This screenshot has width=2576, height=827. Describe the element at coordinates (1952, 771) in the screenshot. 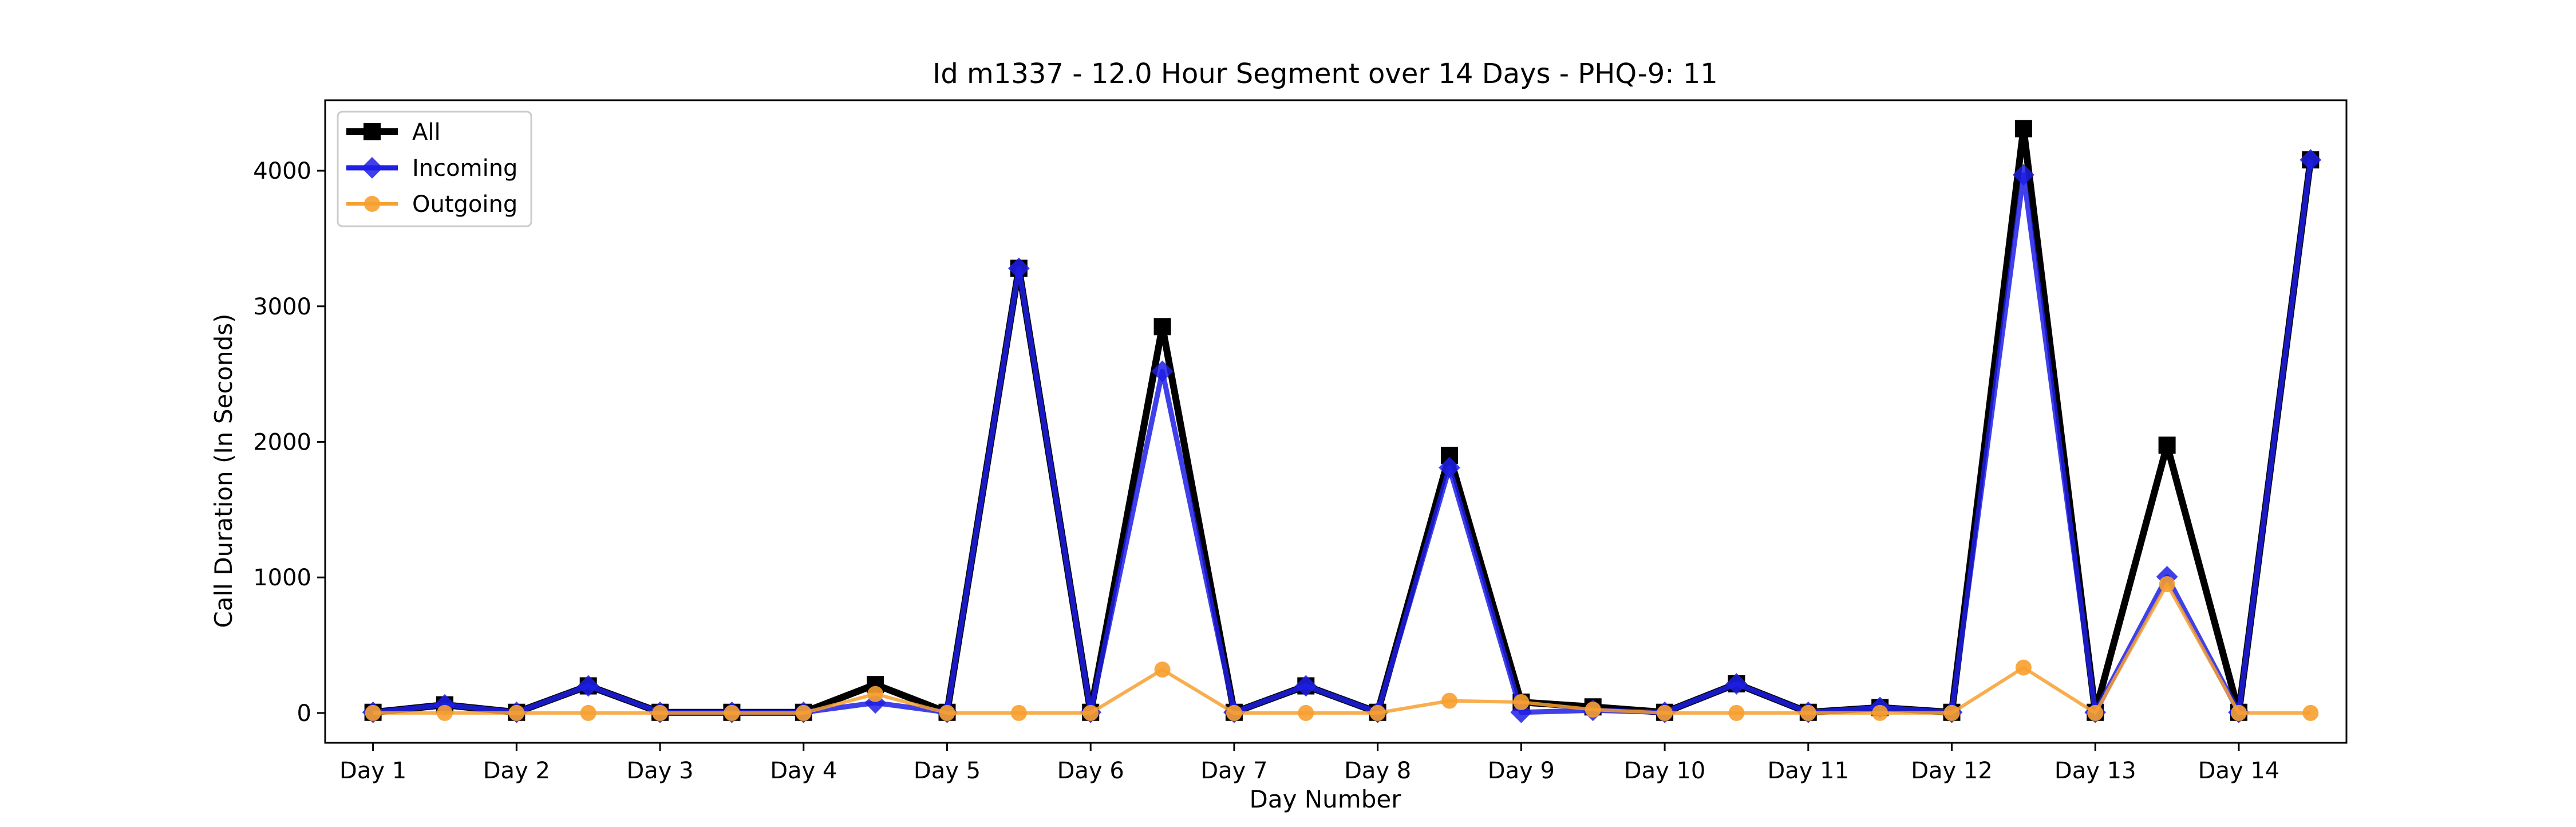

I see `x-tick-label: Day 12` at that location.